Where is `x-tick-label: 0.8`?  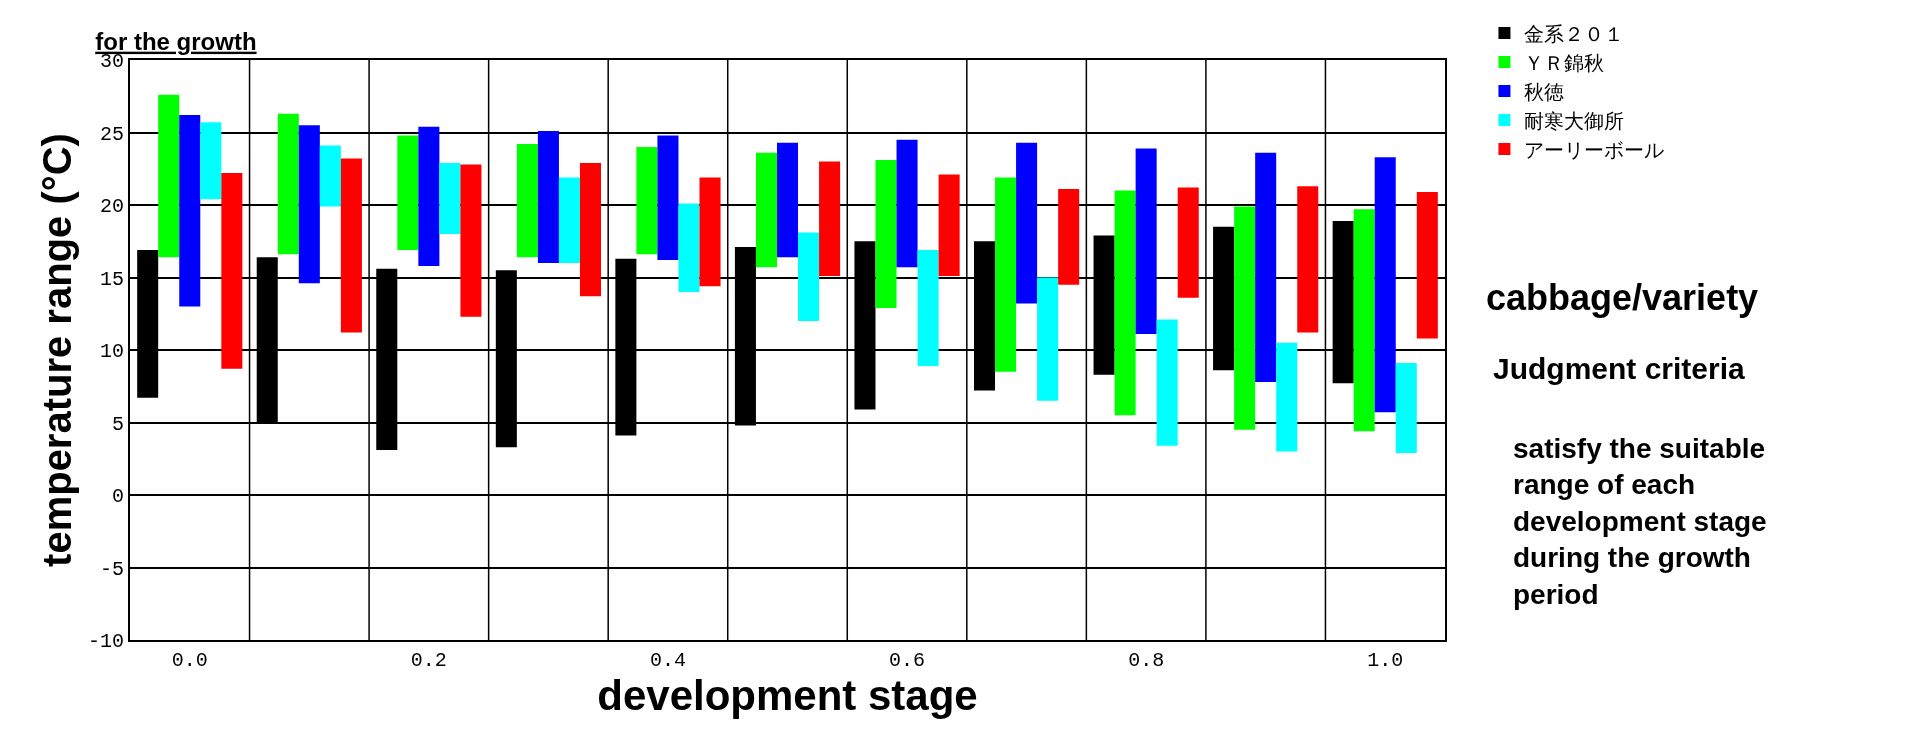
x-tick-label: 0.8 is located at coordinates (1146, 660).